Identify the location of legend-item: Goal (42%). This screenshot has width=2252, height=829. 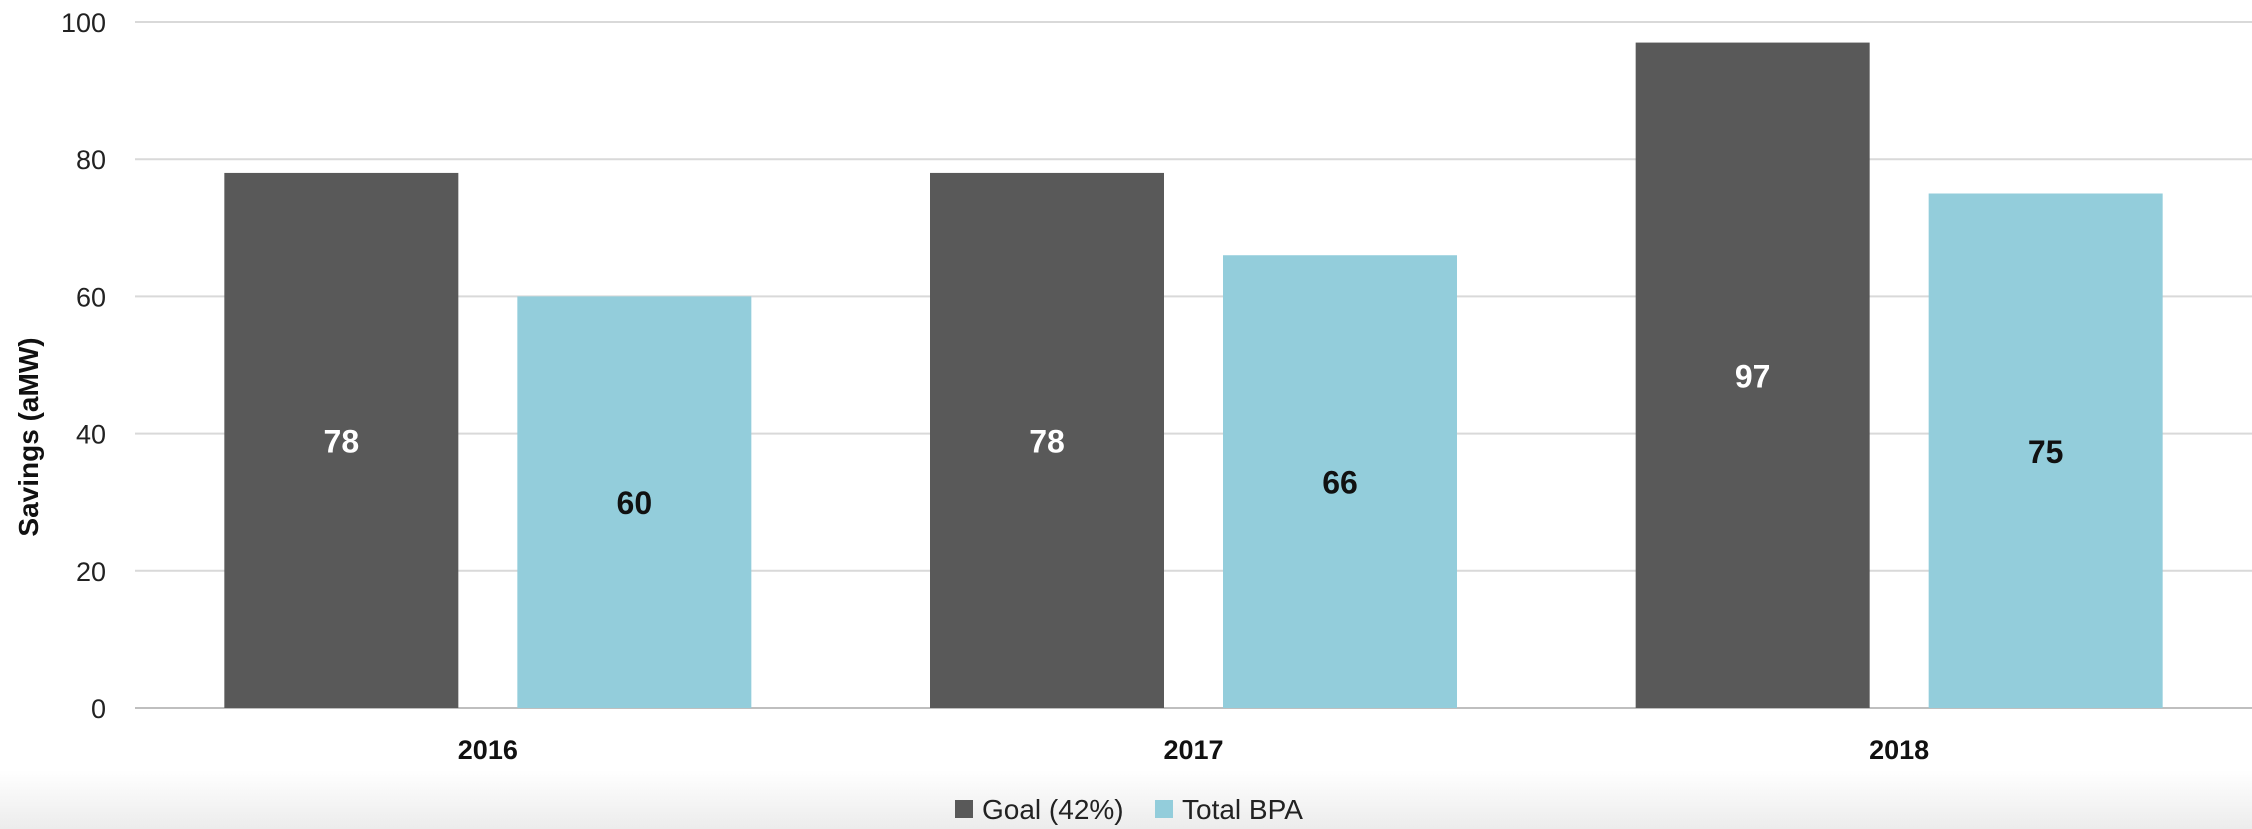
(1039, 809).